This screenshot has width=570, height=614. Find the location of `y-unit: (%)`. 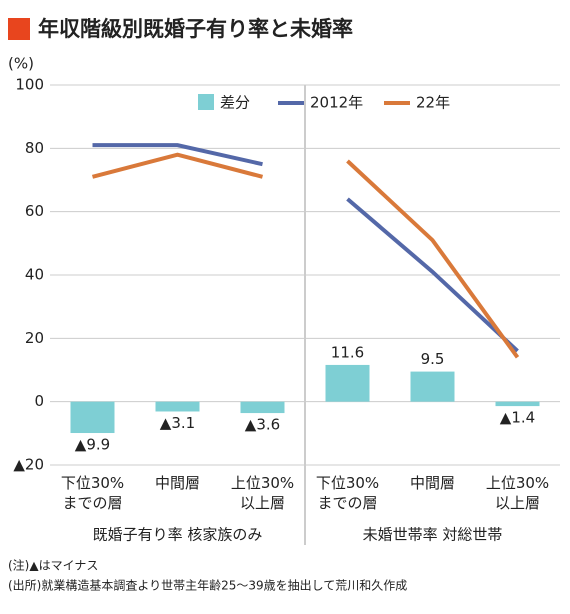

y-unit: (%) is located at coordinates (21, 64).